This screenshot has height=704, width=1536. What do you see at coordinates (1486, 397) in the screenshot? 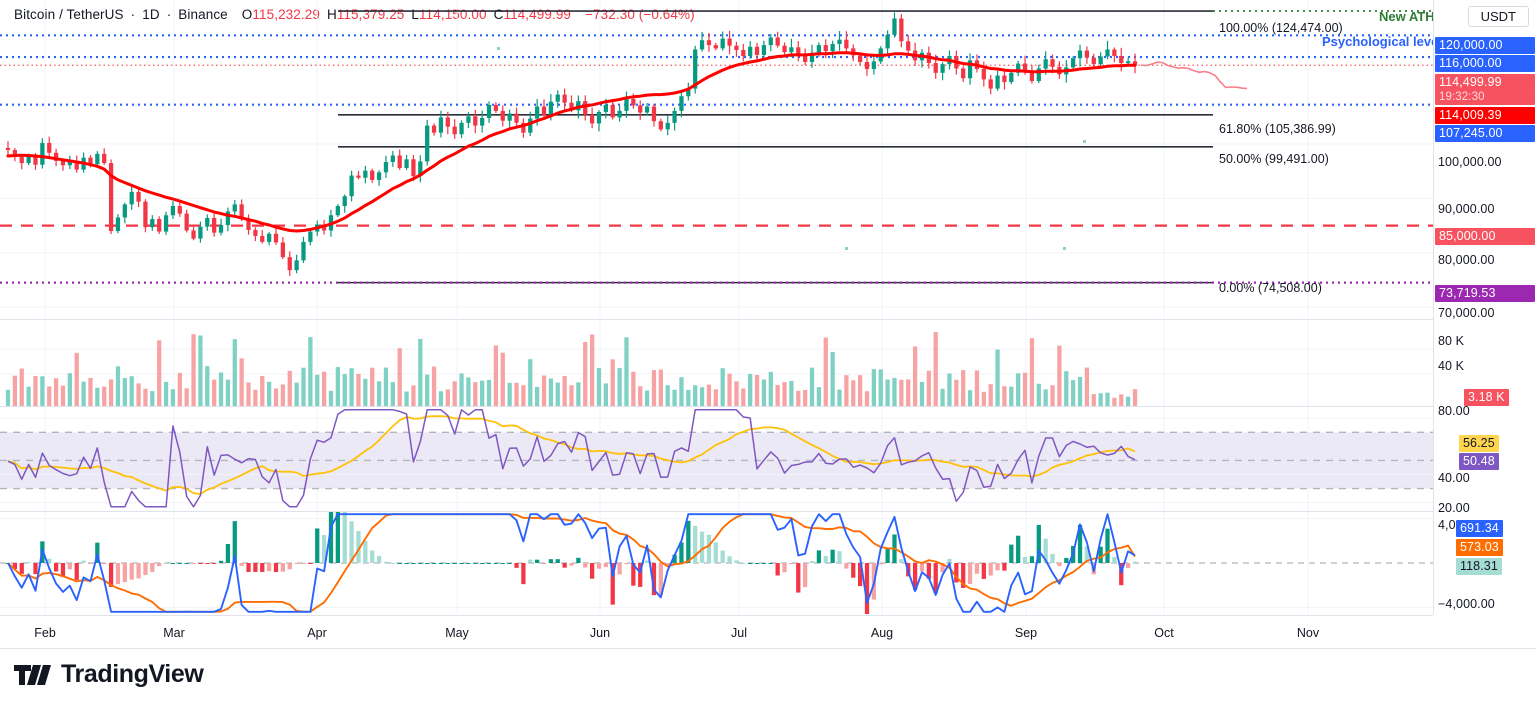
I see `volume-badge-last: 3.18 K` at bounding box center [1486, 397].